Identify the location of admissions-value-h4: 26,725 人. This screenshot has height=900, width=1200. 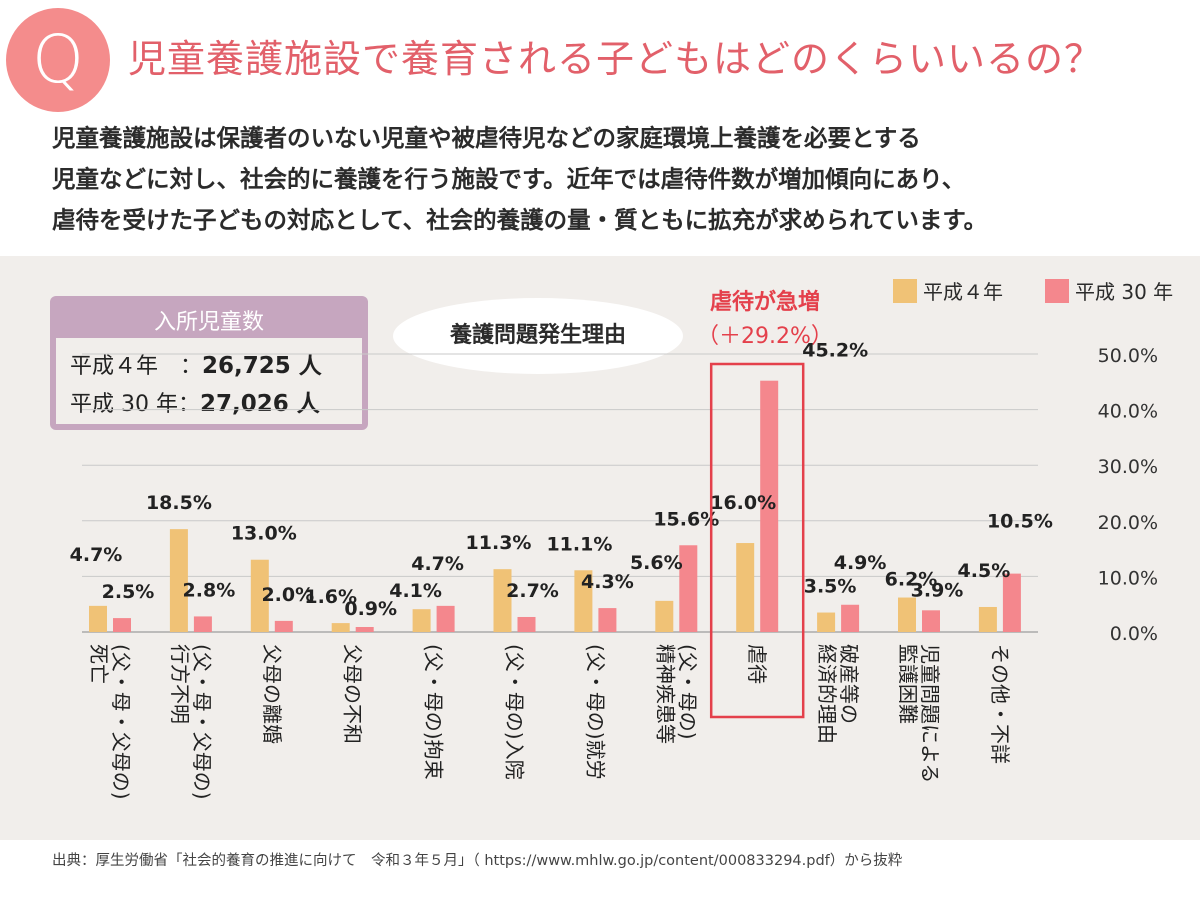
(262, 366).